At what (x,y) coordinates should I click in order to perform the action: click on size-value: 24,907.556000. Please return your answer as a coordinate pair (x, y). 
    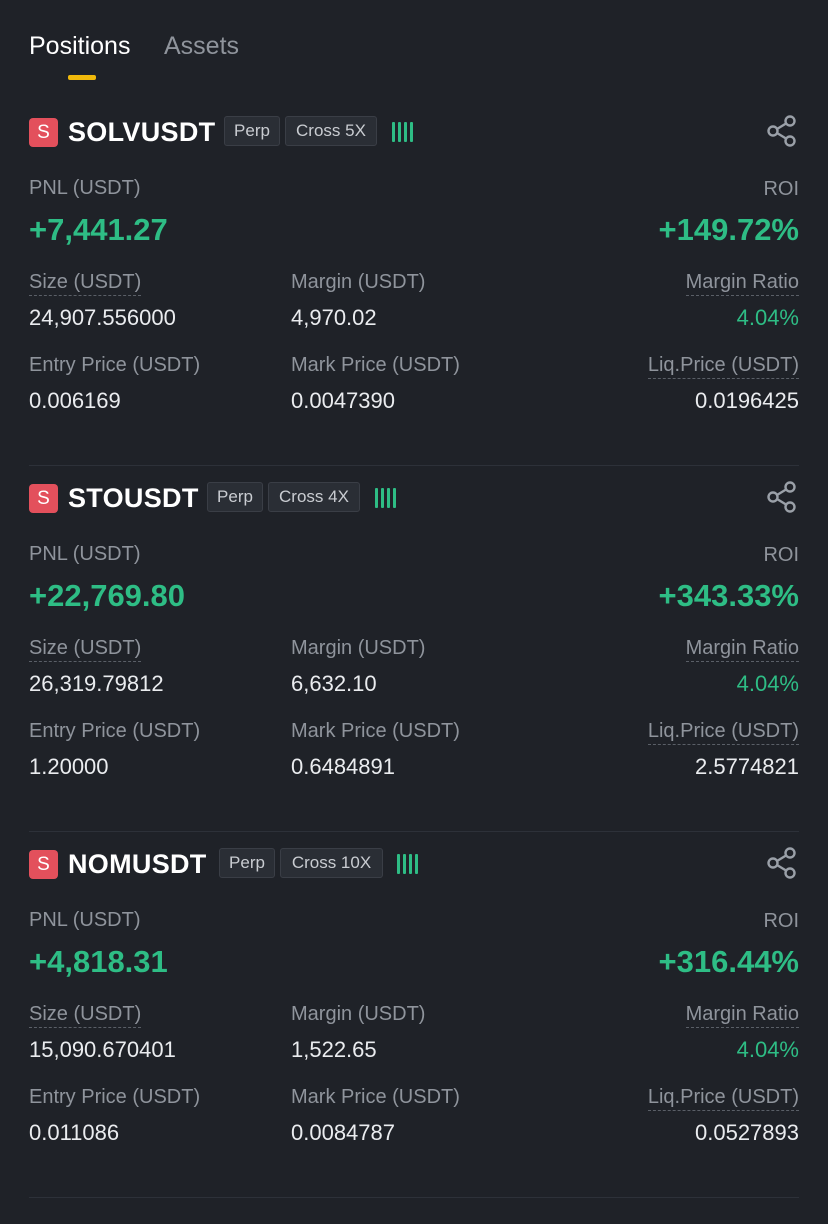
    Looking at the image, I should click on (102, 317).